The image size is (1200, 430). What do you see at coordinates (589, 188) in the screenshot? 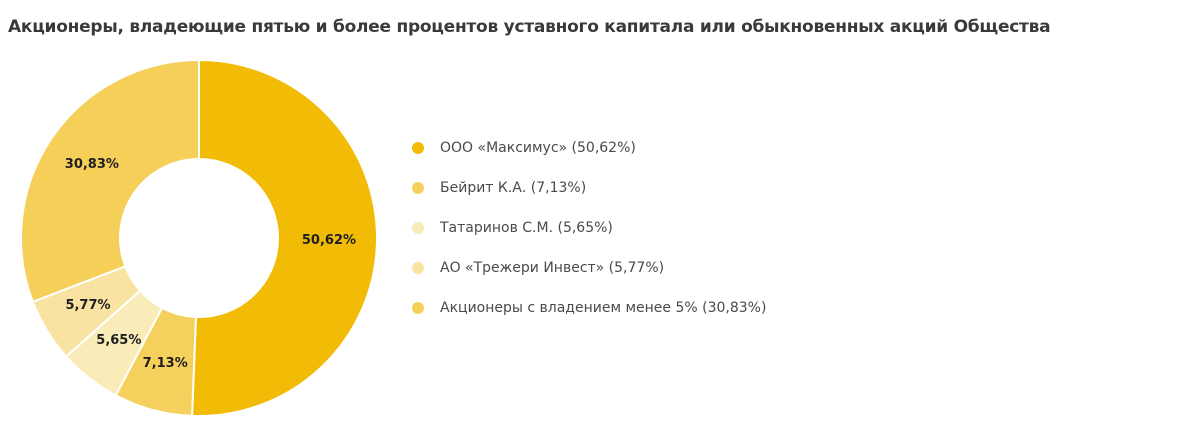
I see `legend-item-1: Бейрит К.А. (7,13%)` at bounding box center [589, 188].